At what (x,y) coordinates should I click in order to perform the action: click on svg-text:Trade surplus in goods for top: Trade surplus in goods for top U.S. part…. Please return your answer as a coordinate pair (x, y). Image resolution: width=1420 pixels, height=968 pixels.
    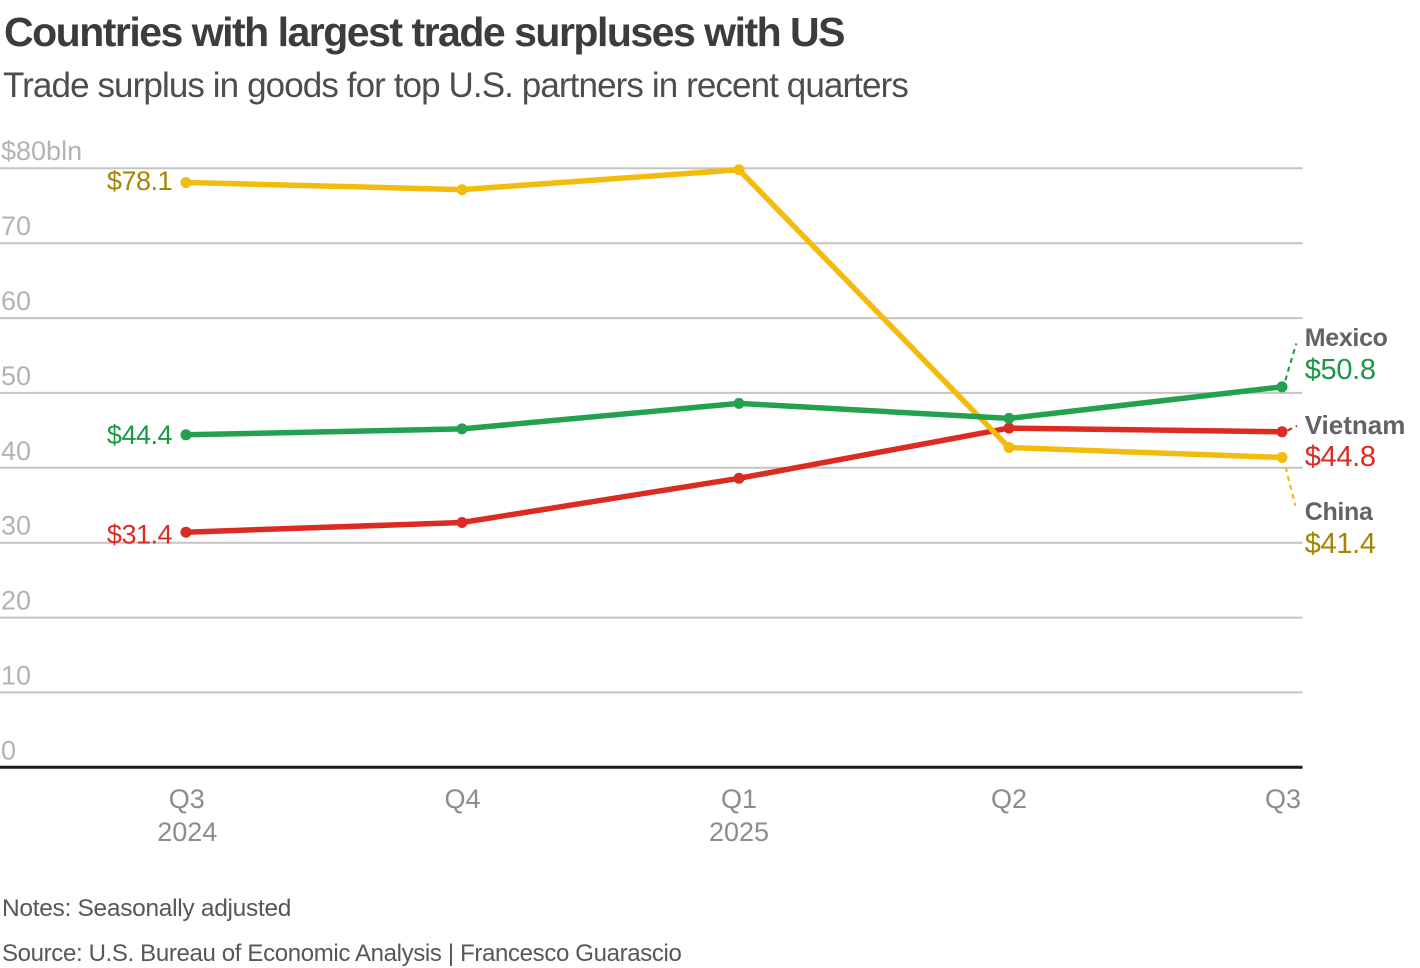
    Looking at the image, I should click on (455, 85).